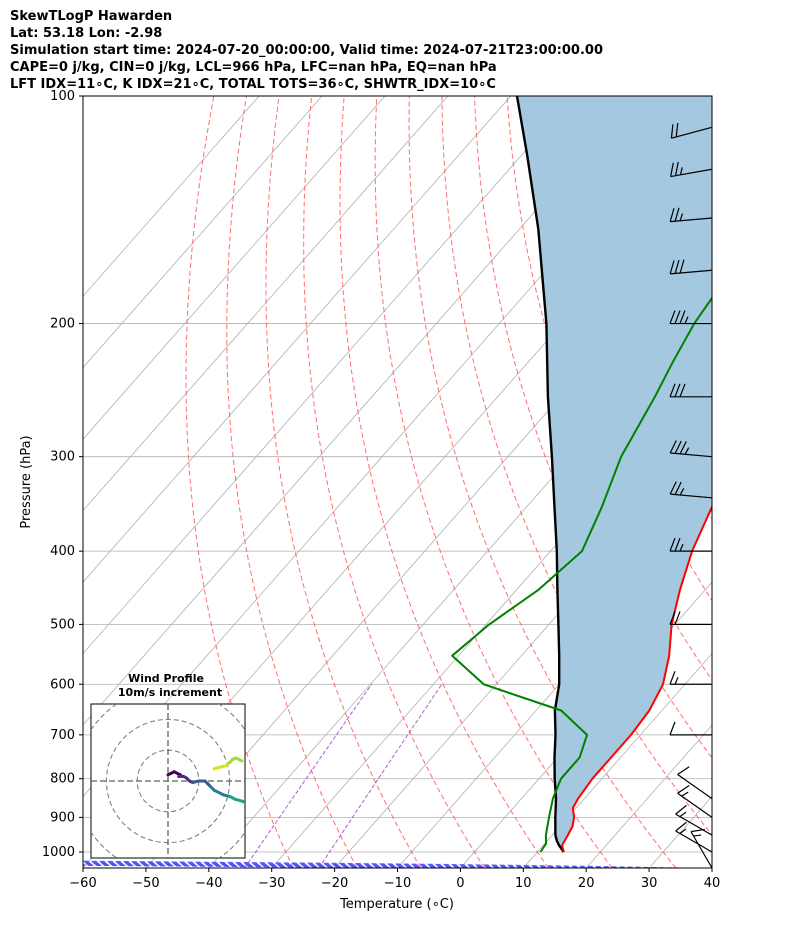  I want to click on x-tick-label: 10, so click(523, 883).